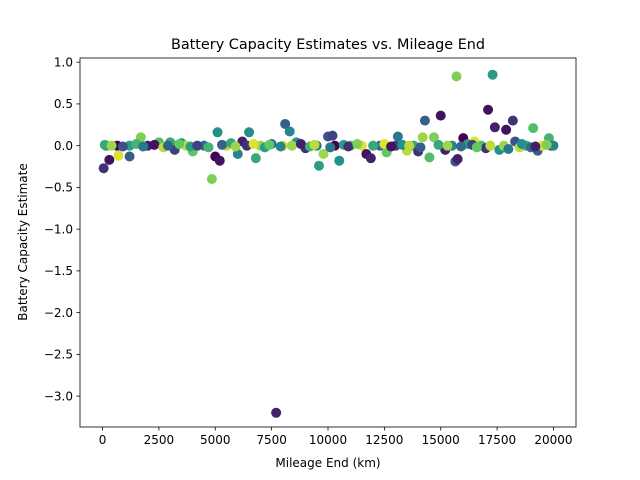  Describe the element at coordinates (215, 440) in the screenshot. I see `x-tick-label: 5000` at that location.